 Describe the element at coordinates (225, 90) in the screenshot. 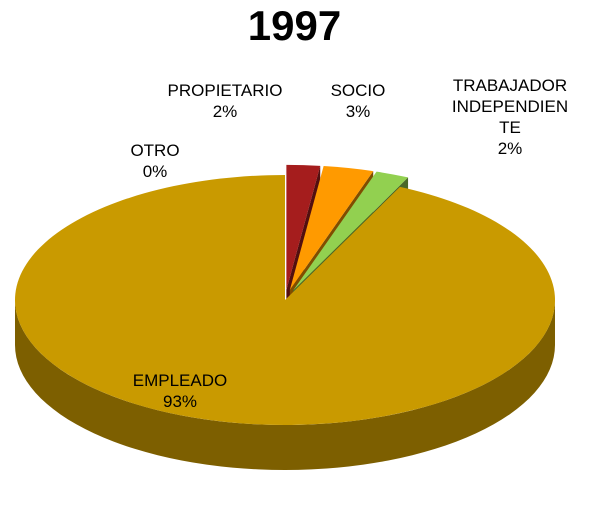

I see `category-label: PROPIETARIO` at that location.